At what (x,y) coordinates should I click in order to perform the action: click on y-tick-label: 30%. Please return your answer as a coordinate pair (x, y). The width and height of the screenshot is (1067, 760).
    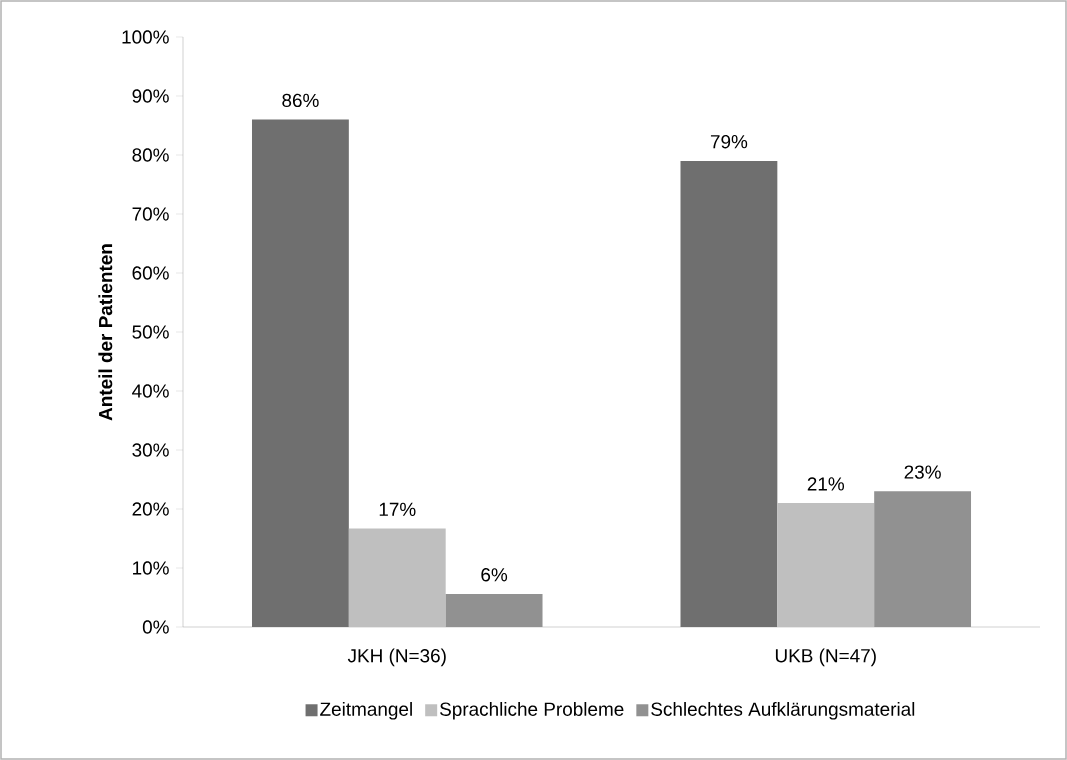
    Looking at the image, I should click on (150, 450).